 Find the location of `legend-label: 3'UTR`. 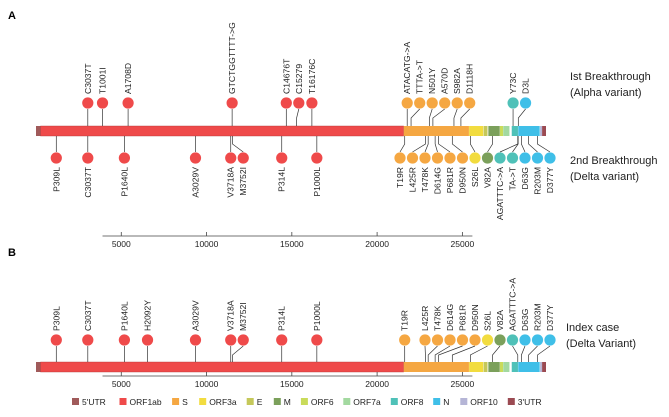

legend-label: 3'UTR is located at coordinates (530, 402).